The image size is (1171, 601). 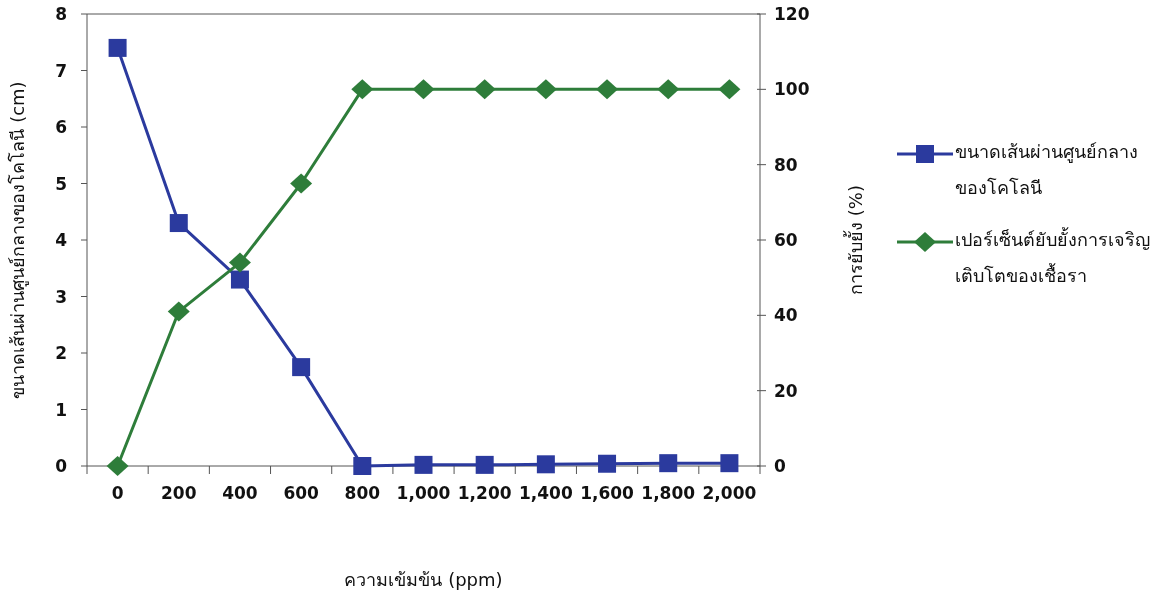 What do you see at coordinates (1053, 257) in the screenshot?
I see `legend-label: เปอร์เซ็นต์ยับยั้งการเจริญเติบโตของเชื้อรา` at bounding box center [1053, 257].